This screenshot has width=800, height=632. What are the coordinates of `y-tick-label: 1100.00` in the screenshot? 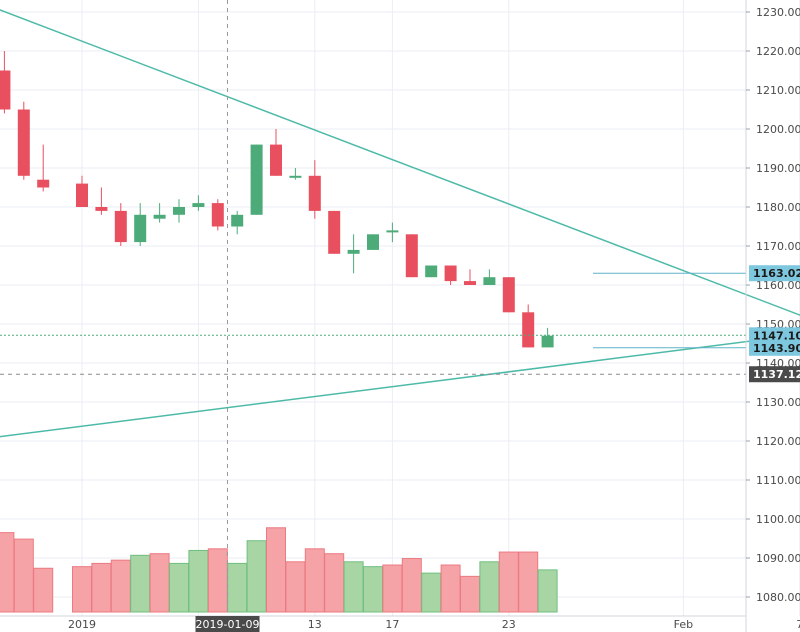 It's located at (778, 519).